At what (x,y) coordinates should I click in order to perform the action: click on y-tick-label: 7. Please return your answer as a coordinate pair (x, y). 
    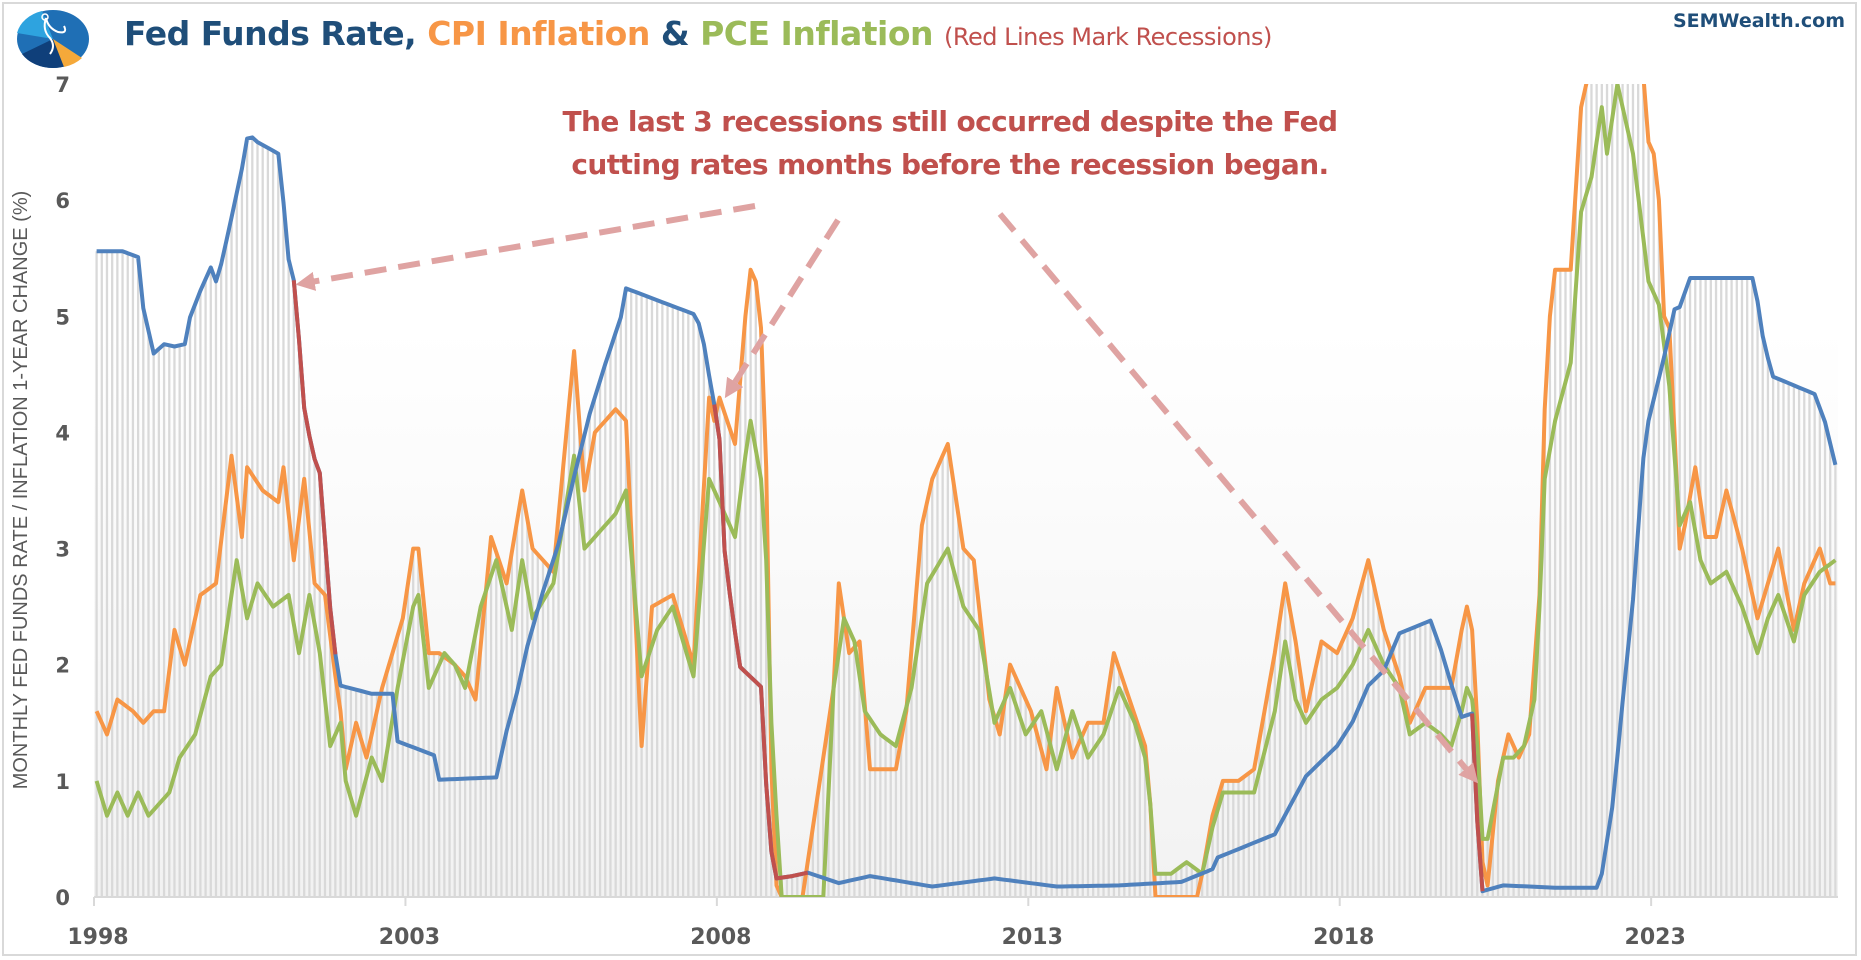
    Looking at the image, I should click on (62, 85).